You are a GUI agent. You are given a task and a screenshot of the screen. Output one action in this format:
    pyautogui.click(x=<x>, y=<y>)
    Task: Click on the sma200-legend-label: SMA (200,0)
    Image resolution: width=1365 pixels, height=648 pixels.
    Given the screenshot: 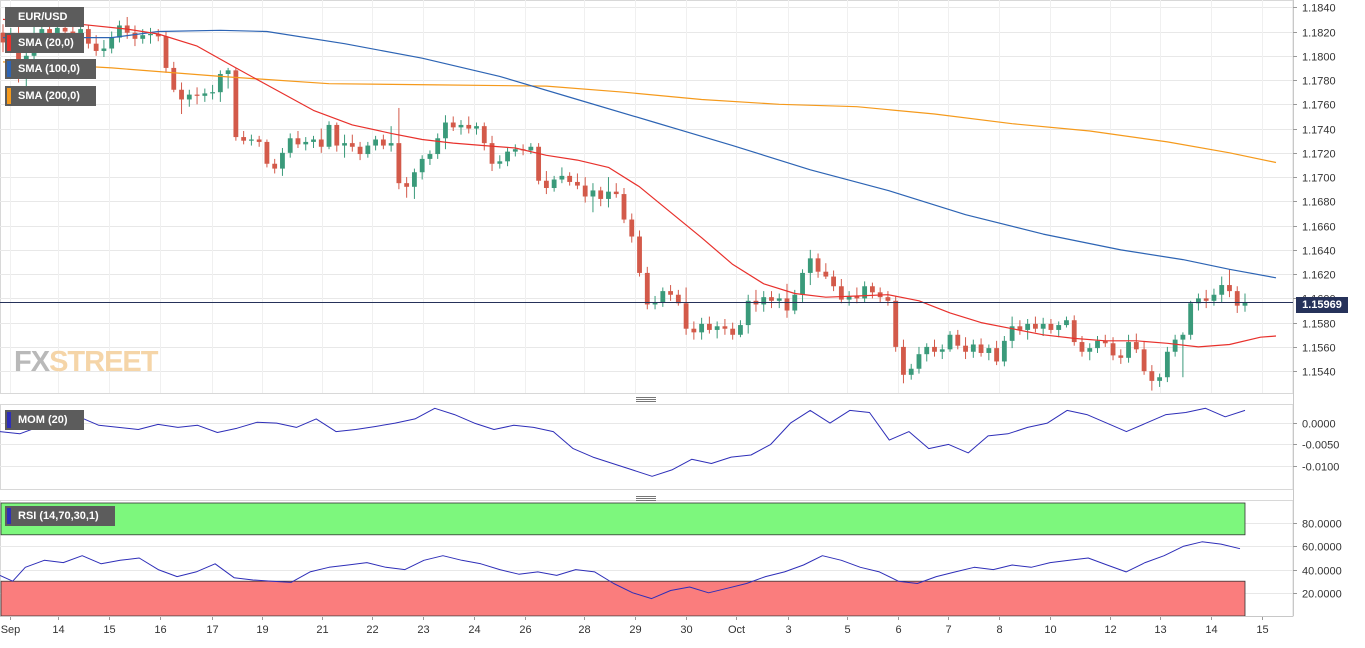 What is the action you would take?
    pyautogui.click(x=49, y=96)
    